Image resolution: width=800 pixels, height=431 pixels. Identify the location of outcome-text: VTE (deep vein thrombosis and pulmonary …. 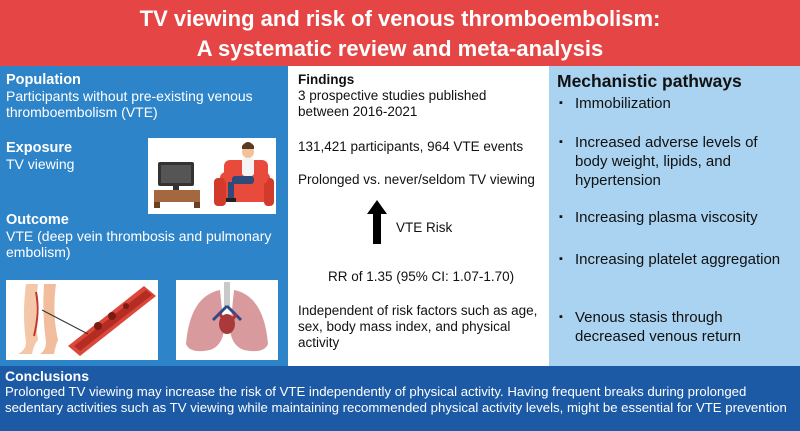
(139, 244).